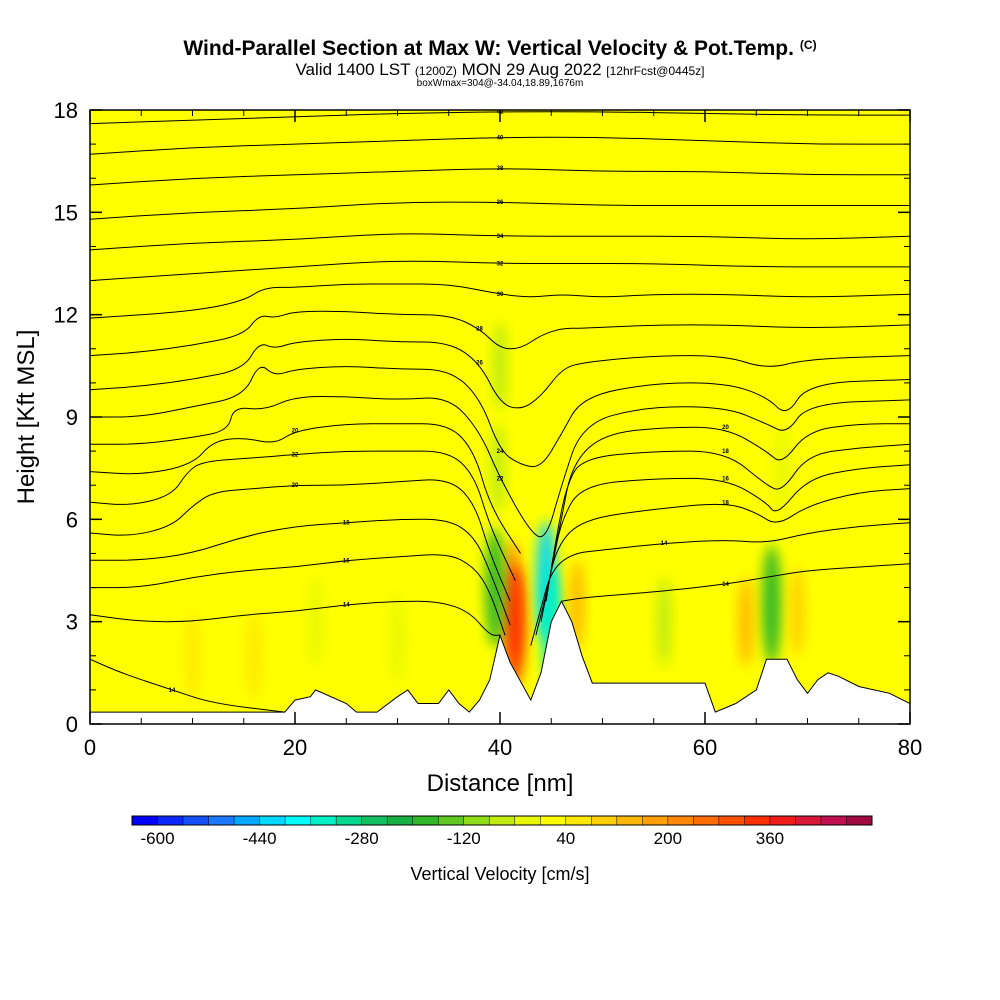  Describe the element at coordinates (260, 838) in the screenshot. I see `colorbar-tick-label: -440` at that location.